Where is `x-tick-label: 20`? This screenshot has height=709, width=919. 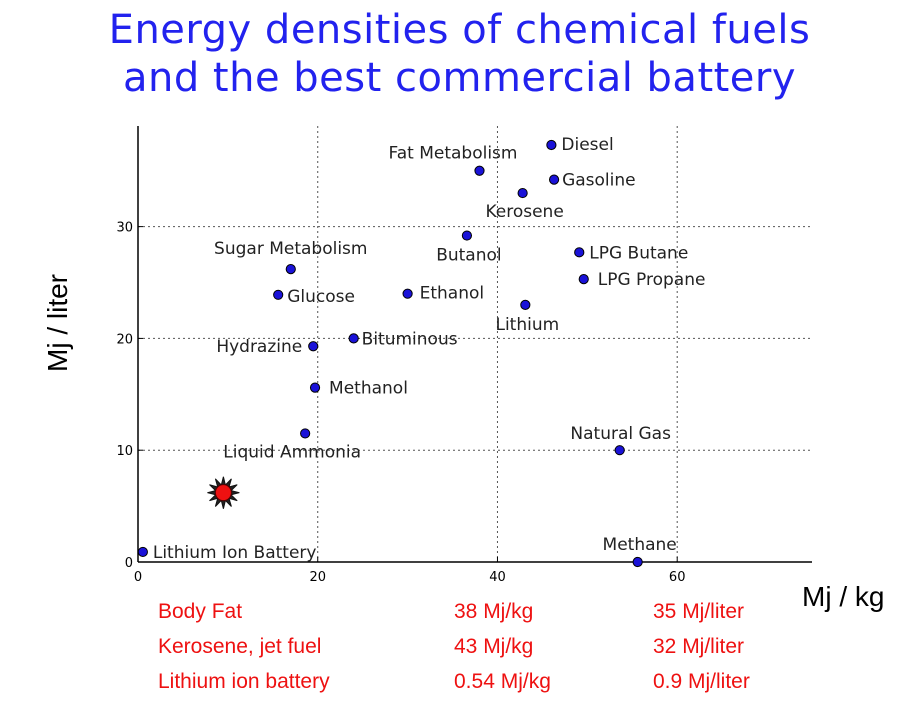
x-tick-label: 20 is located at coordinates (317, 577).